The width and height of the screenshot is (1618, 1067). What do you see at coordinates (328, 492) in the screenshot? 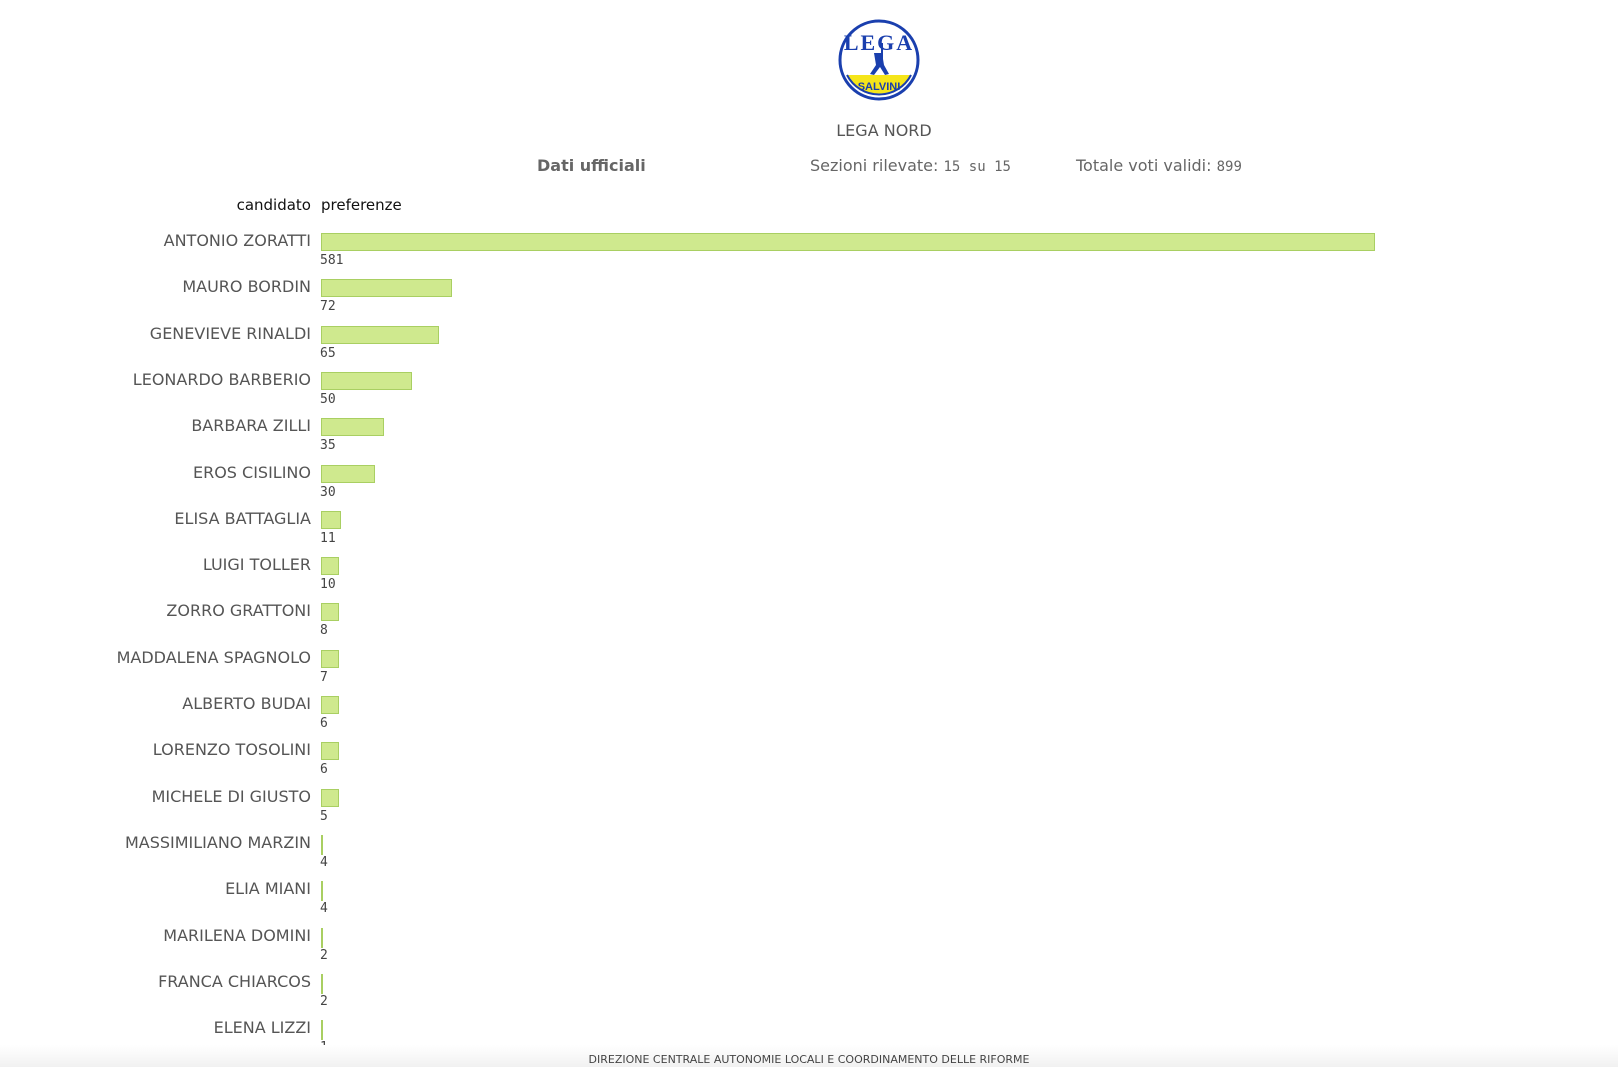
I see `preference-value: 30` at bounding box center [328, 492].